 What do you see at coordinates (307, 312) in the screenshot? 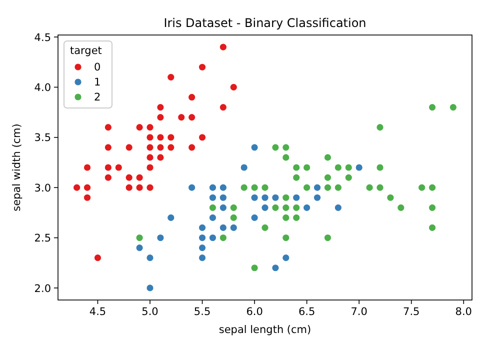
I see `x-tick-label: 6.5` at bounding box center [307, 312].